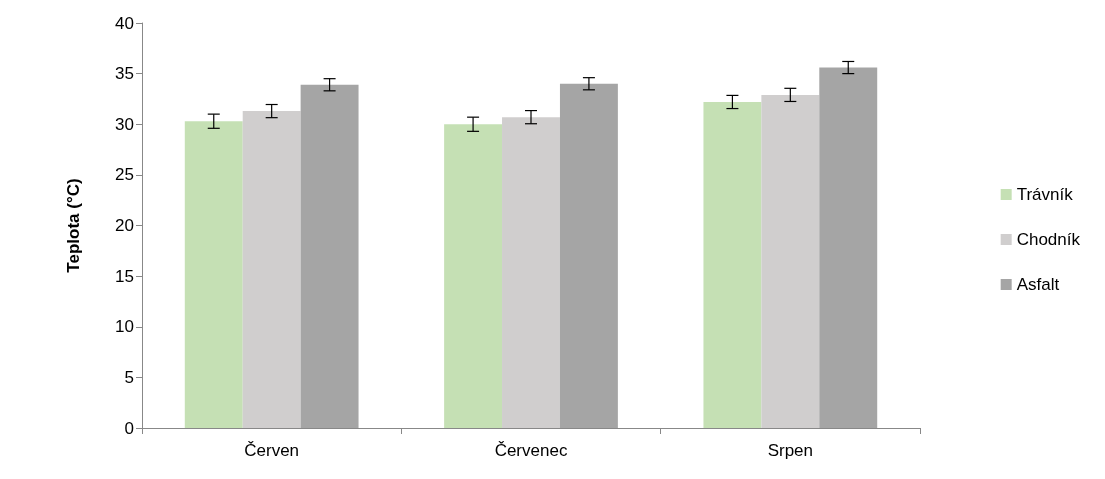 The width and height of the screenshot is (1105, 479). Describe the element at coordinates (124, 327) in the screenshot. I see `y-tick-label: 10` at that location.